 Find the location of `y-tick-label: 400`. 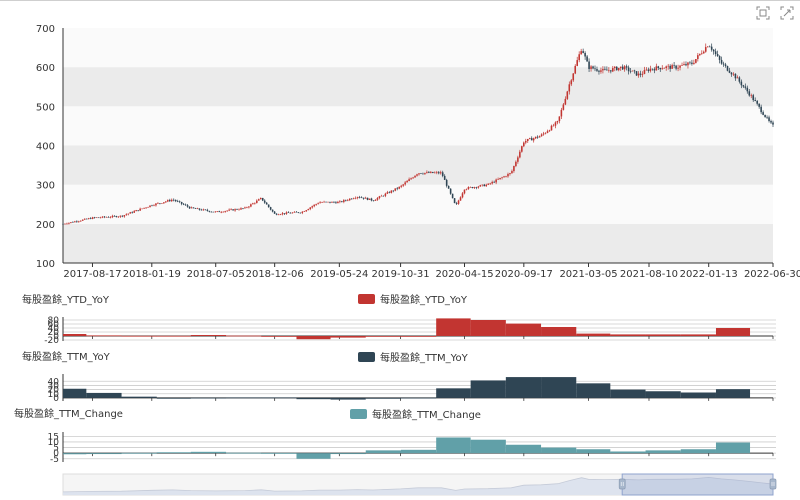

y-tick-label: 400 is located at coordinates (45, 147).